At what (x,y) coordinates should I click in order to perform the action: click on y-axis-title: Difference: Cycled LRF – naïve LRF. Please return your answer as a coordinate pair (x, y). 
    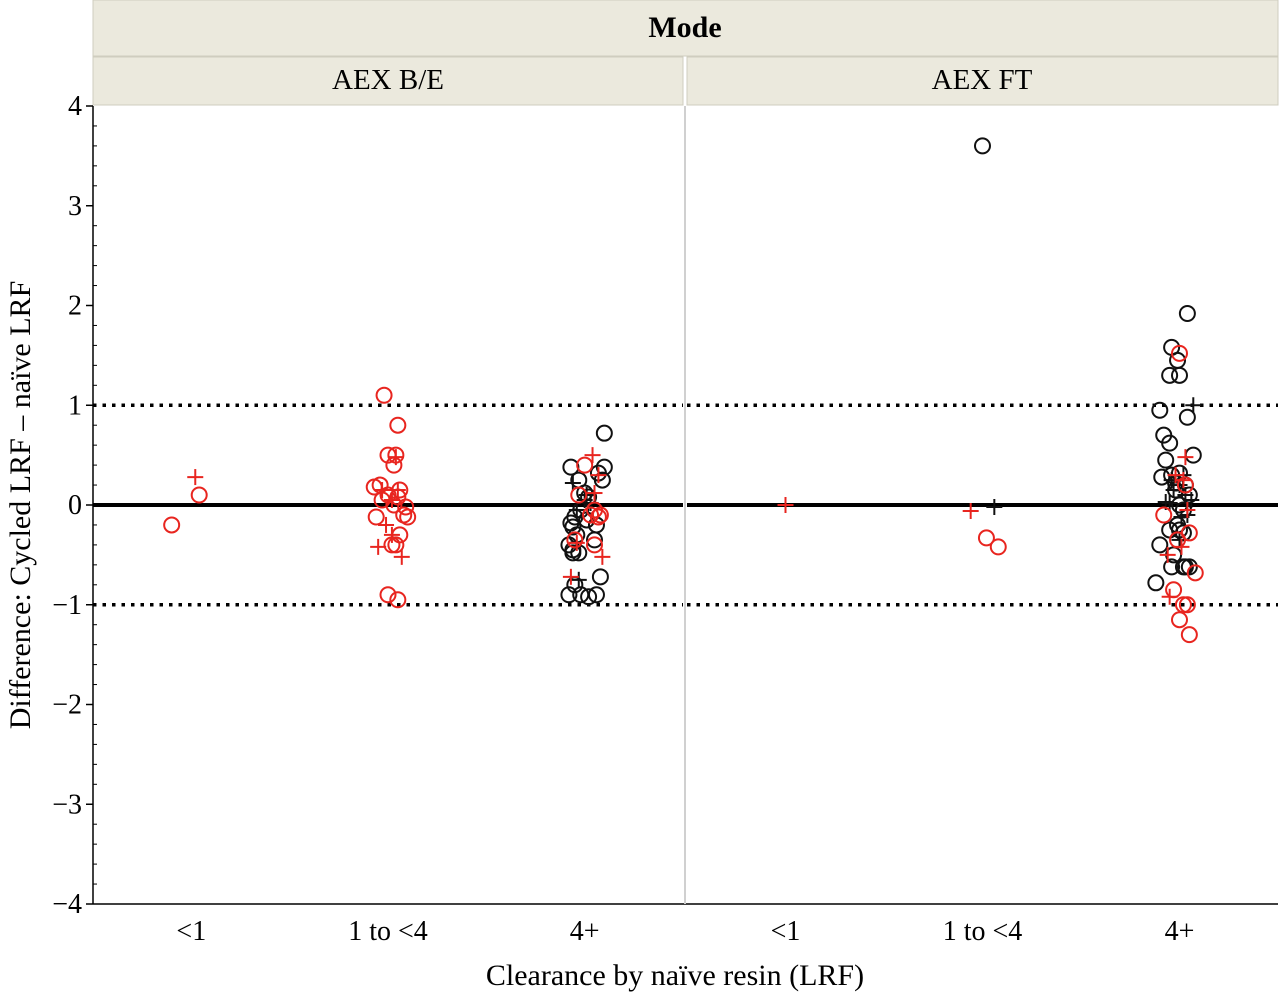
    Looking at the image, I should click on (20, 505).